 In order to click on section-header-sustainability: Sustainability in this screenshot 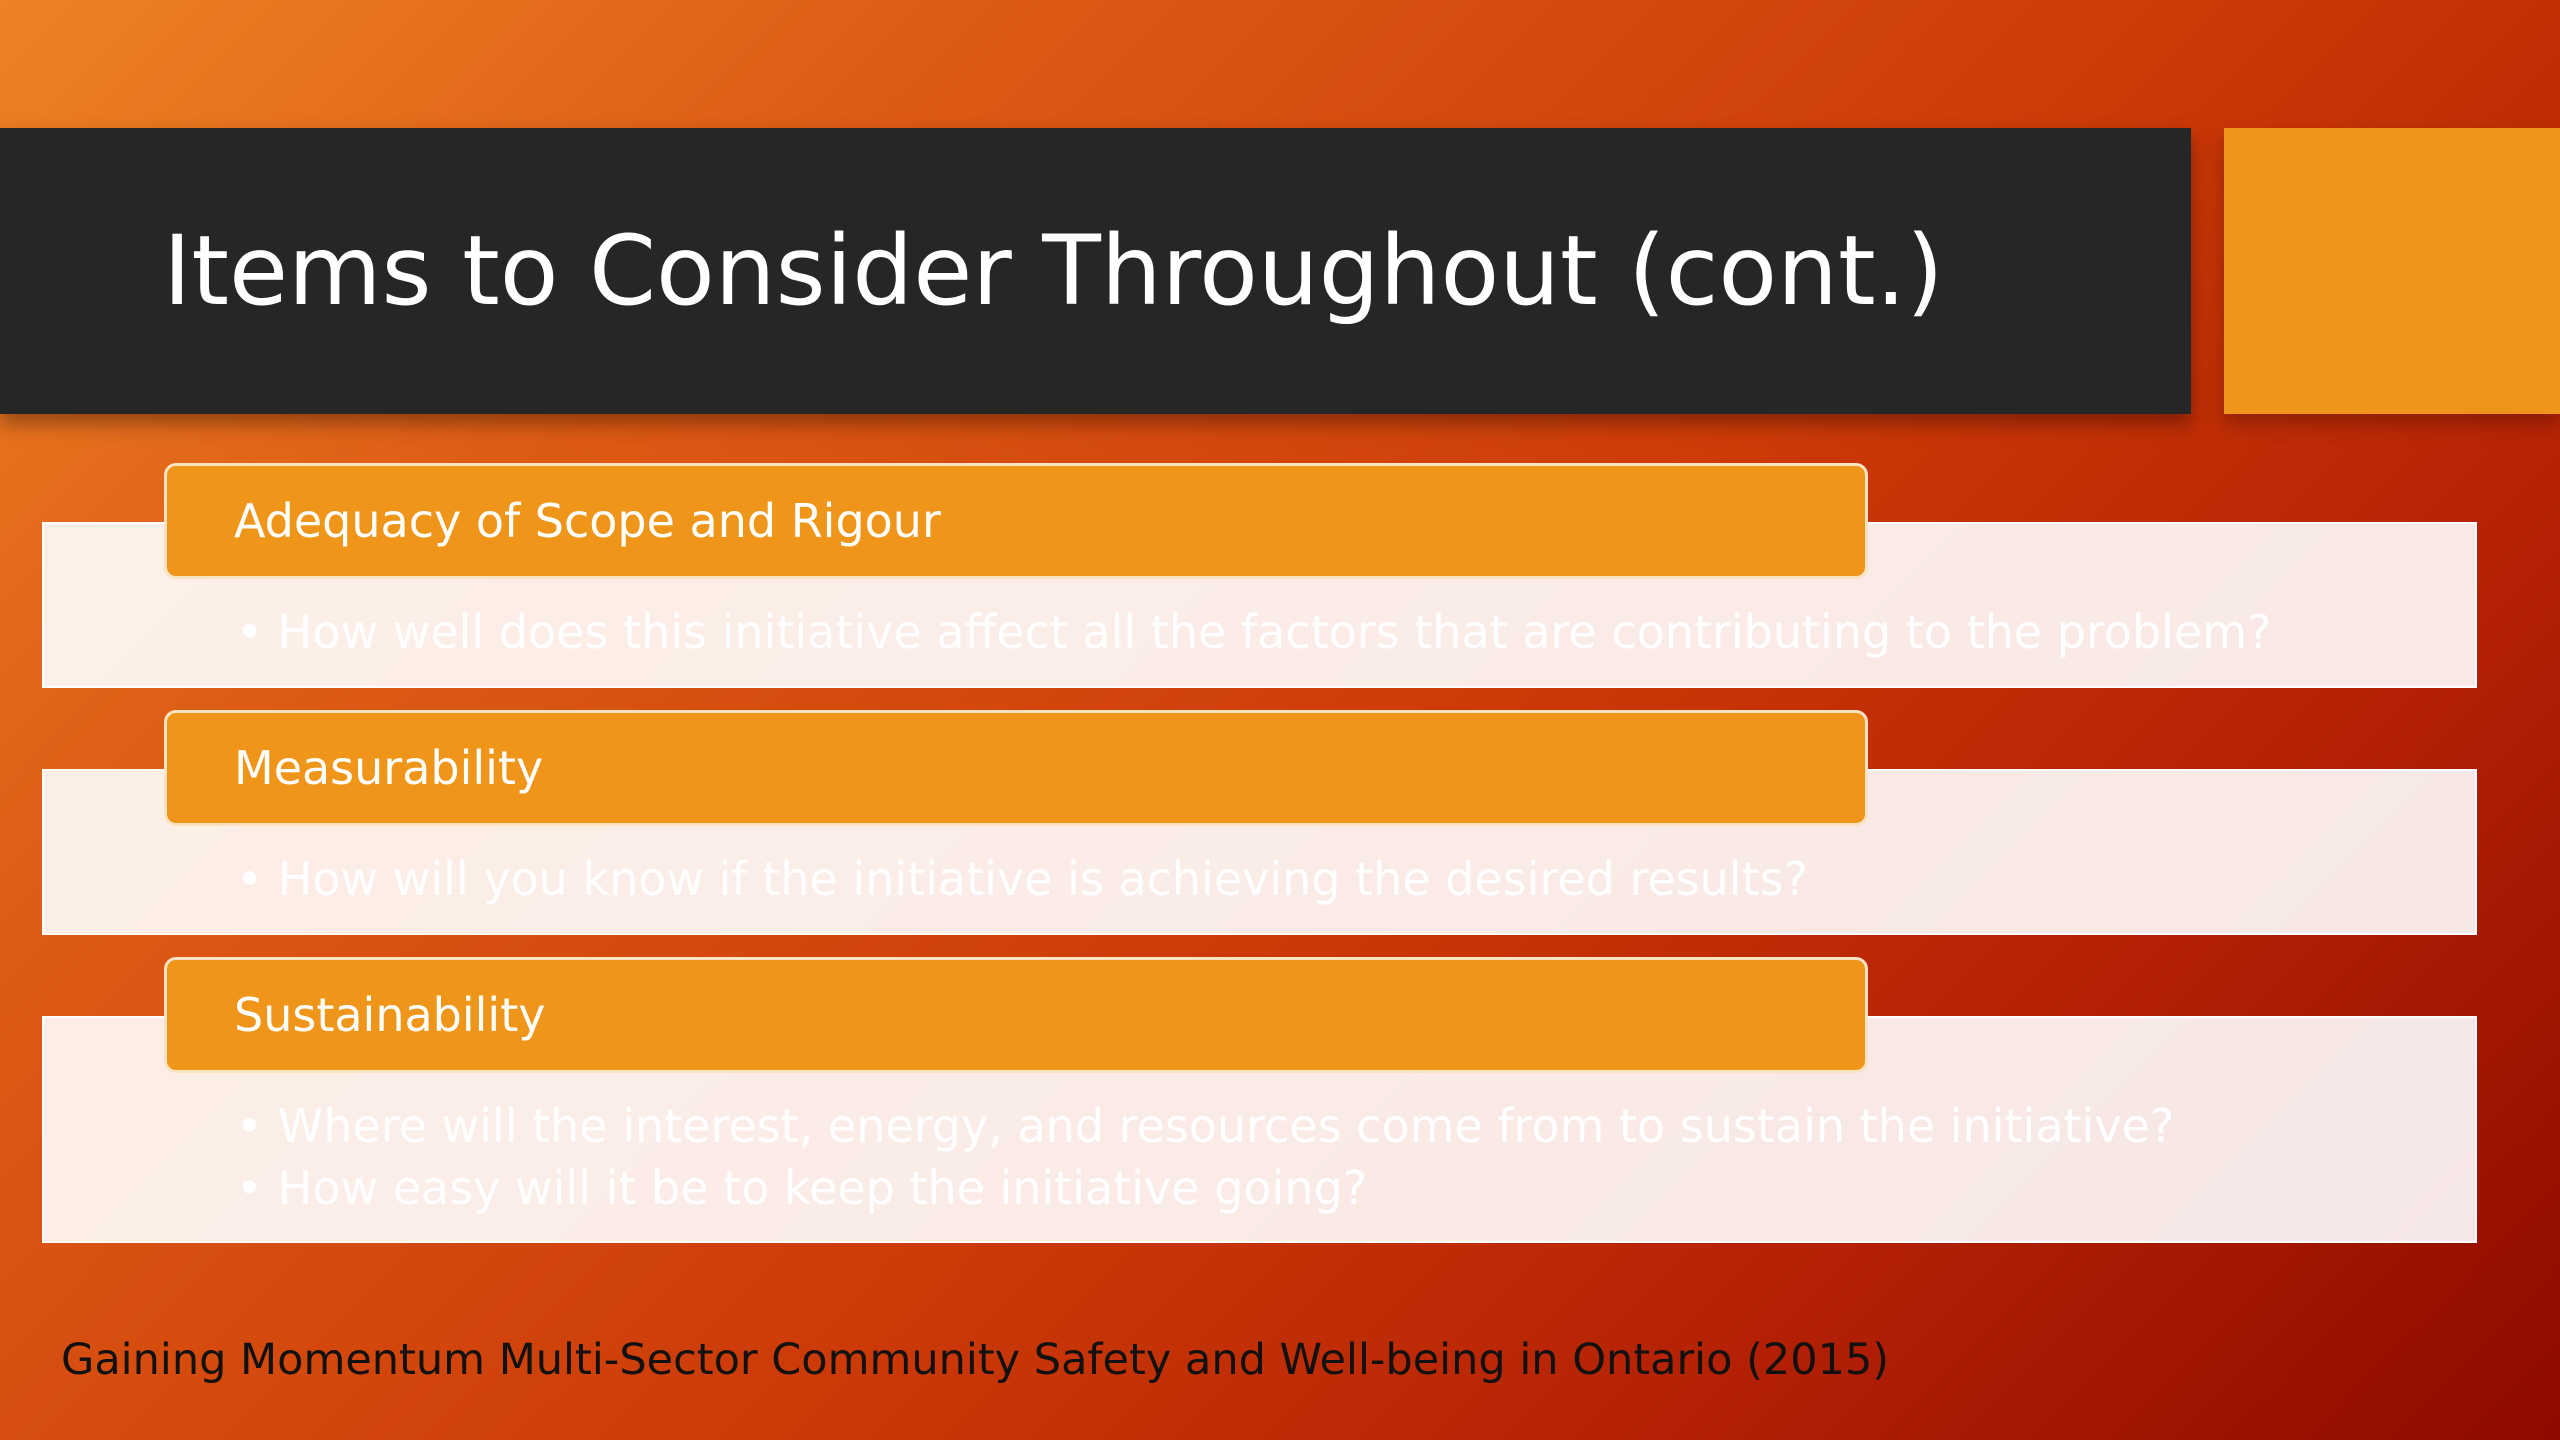, I will do `click(1016, 1015)`.